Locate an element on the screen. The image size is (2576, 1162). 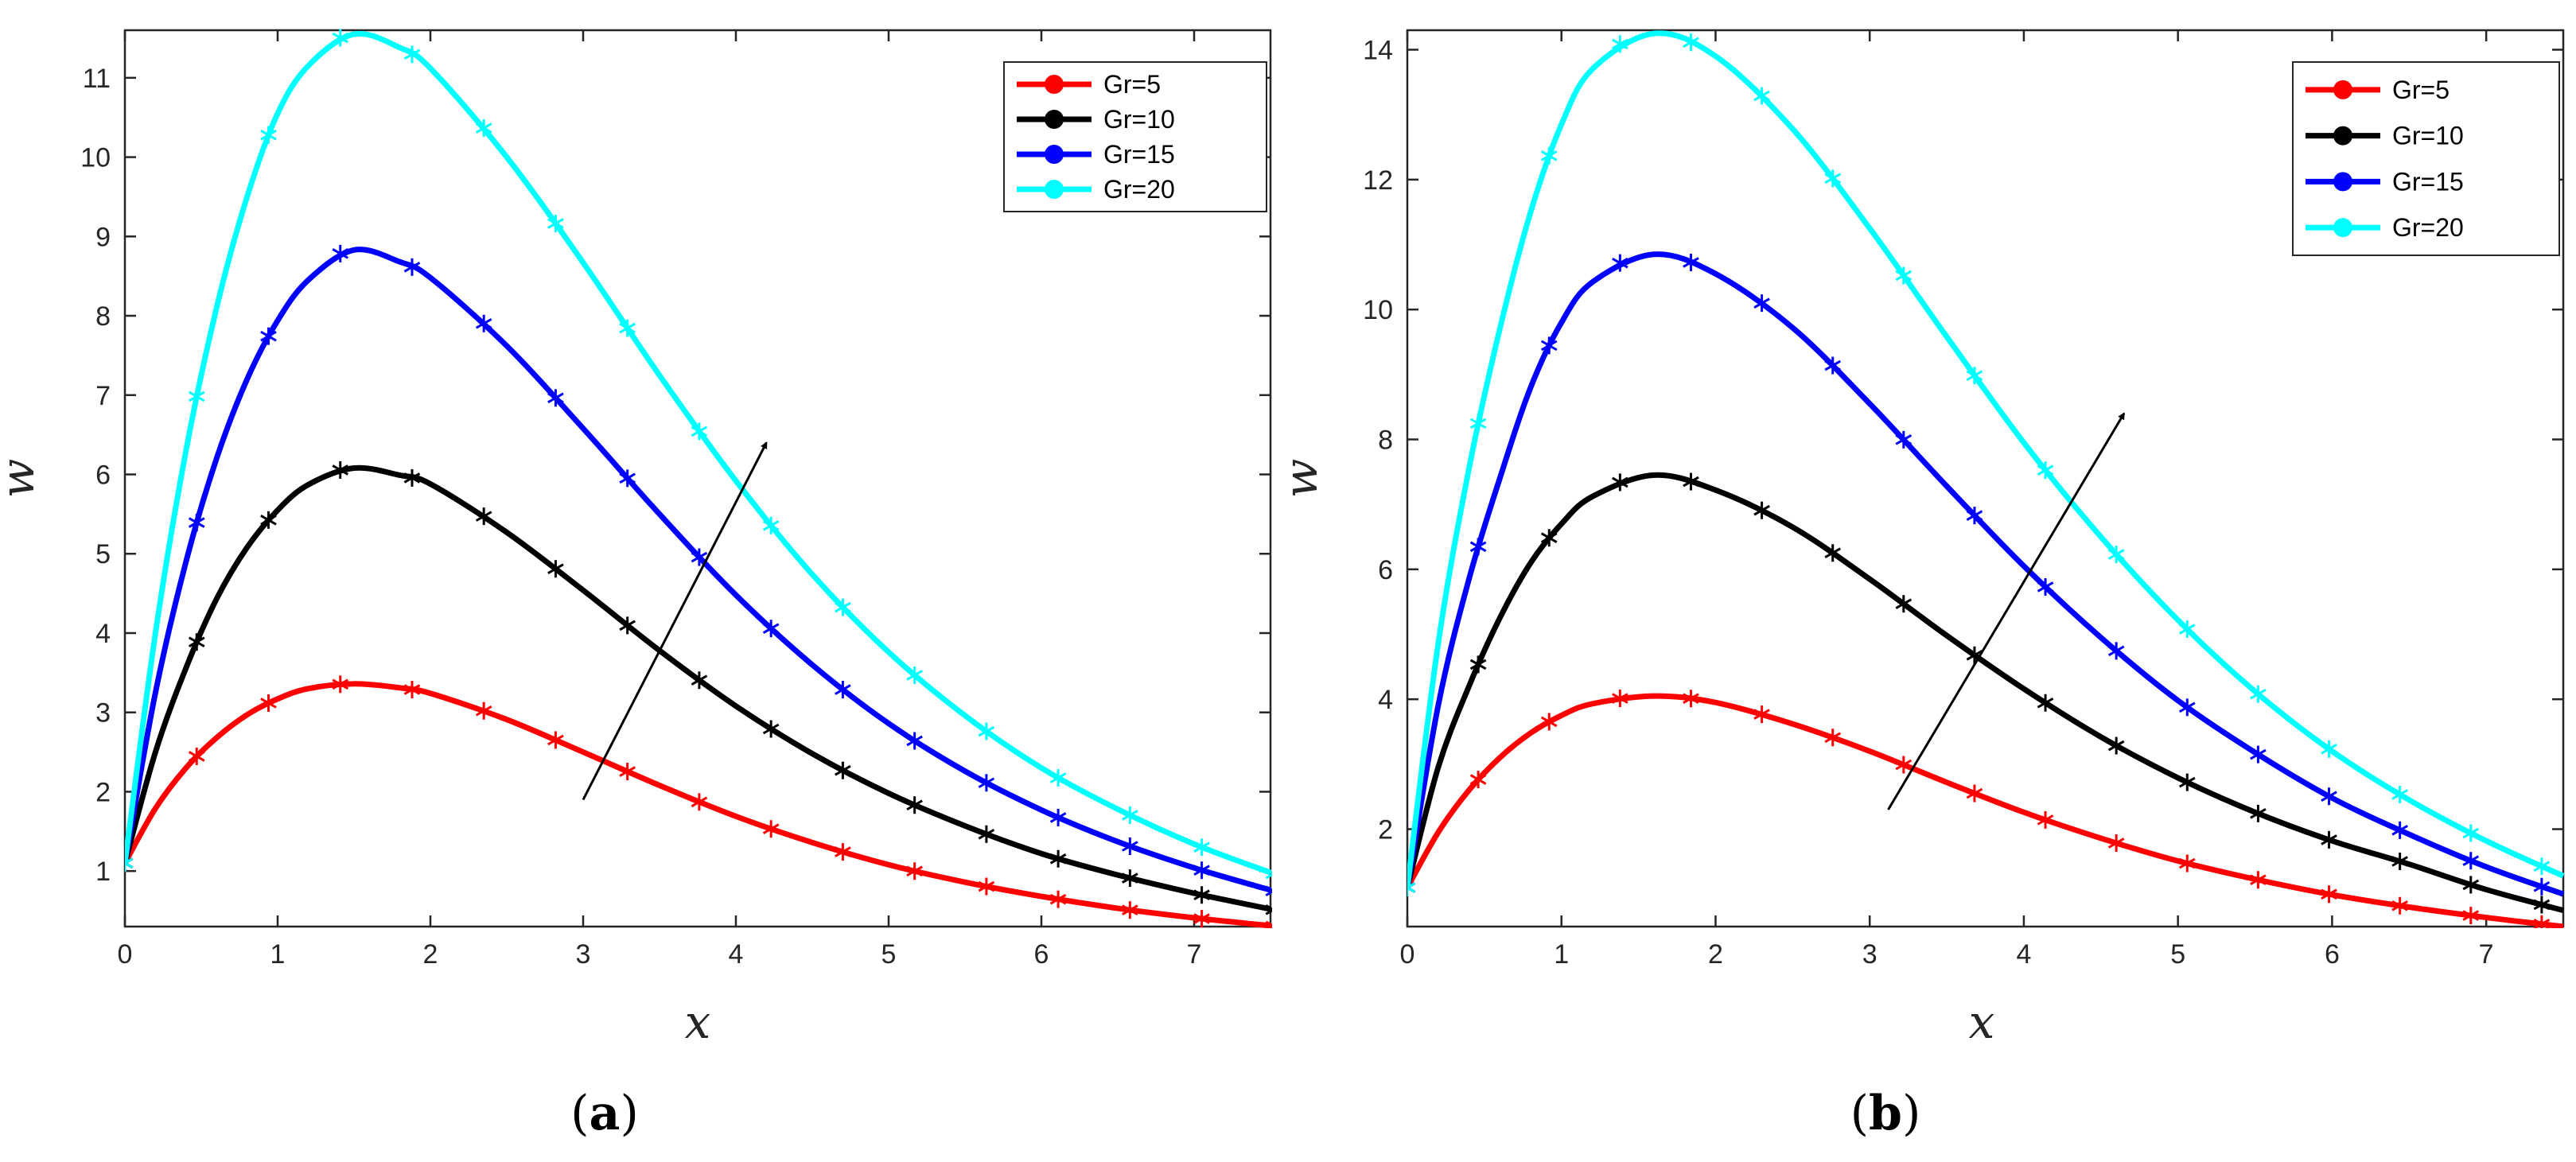
panel-label-b-letter: b is located at coordinates (1886, 1113).